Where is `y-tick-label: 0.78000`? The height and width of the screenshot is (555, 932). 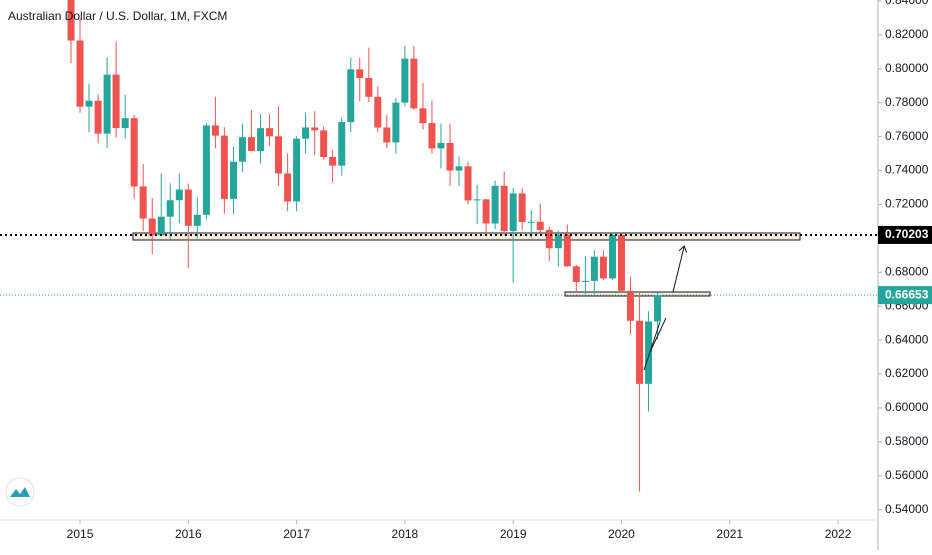
y-tick-label: 0.78000 is located at coordinates (907, 102).